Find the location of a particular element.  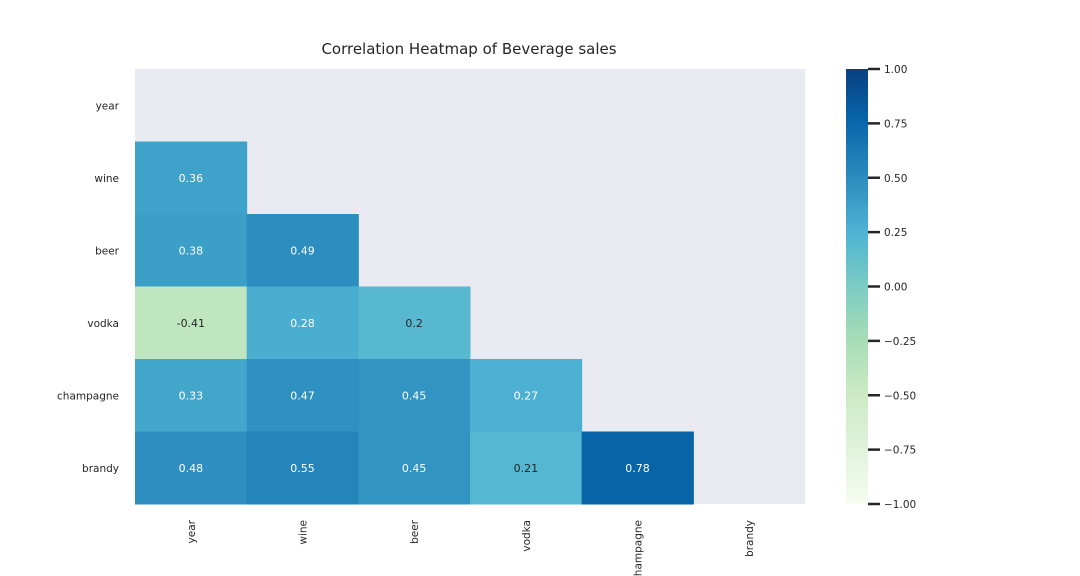

cell-champagne-year is located at coordinates (191, 395).